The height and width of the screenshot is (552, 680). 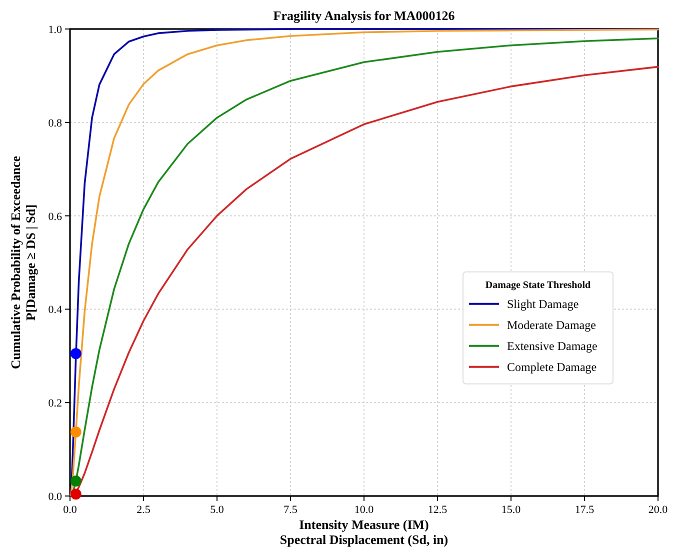 I want to click on y-tick-label: 0.6, so click(x=55, y=216).